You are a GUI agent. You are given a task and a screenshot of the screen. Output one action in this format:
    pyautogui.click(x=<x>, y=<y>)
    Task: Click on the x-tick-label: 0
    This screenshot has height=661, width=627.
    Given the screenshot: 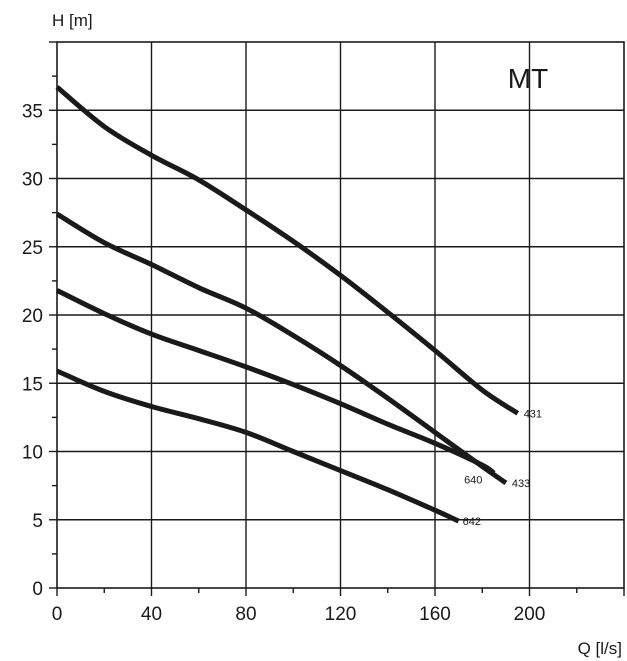 What is the action you would take?
    pyautogui.click(x=57, y=614)
    